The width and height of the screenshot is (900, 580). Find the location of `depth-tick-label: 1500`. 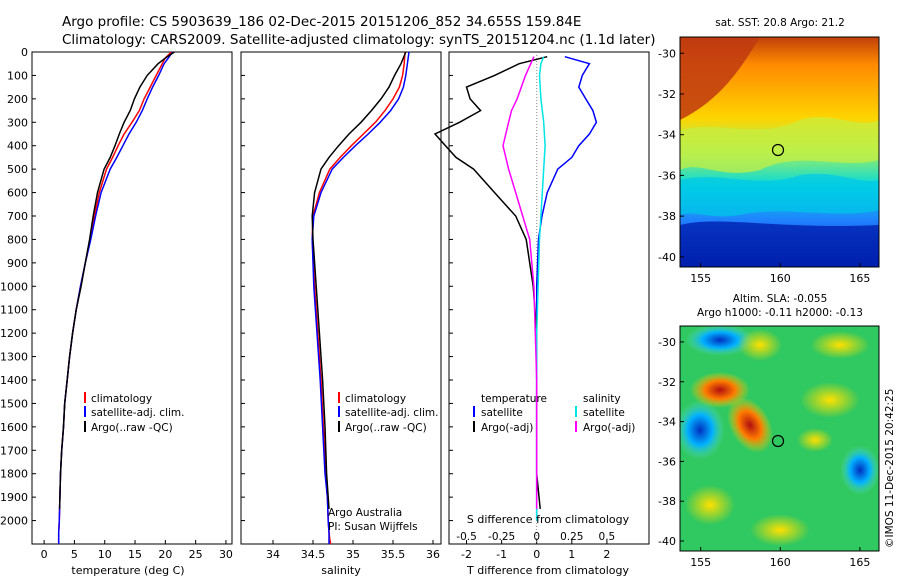

depth-tick-label: 1500 is located at coordinates (14, 403).